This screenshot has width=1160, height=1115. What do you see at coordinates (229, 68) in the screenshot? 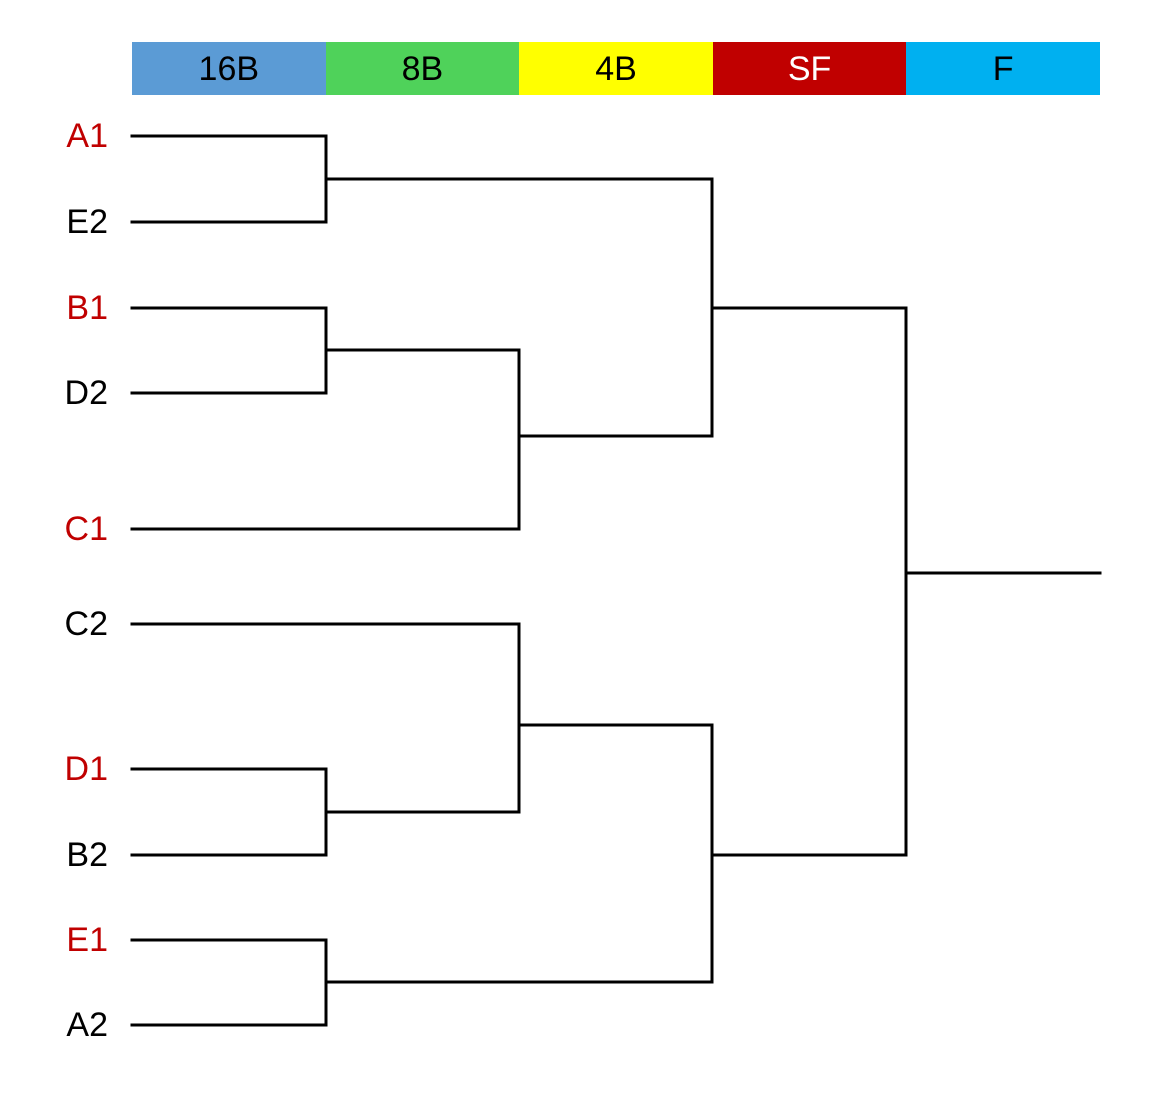
I see `round-16b: 16B` at bounding box center [229, 68].